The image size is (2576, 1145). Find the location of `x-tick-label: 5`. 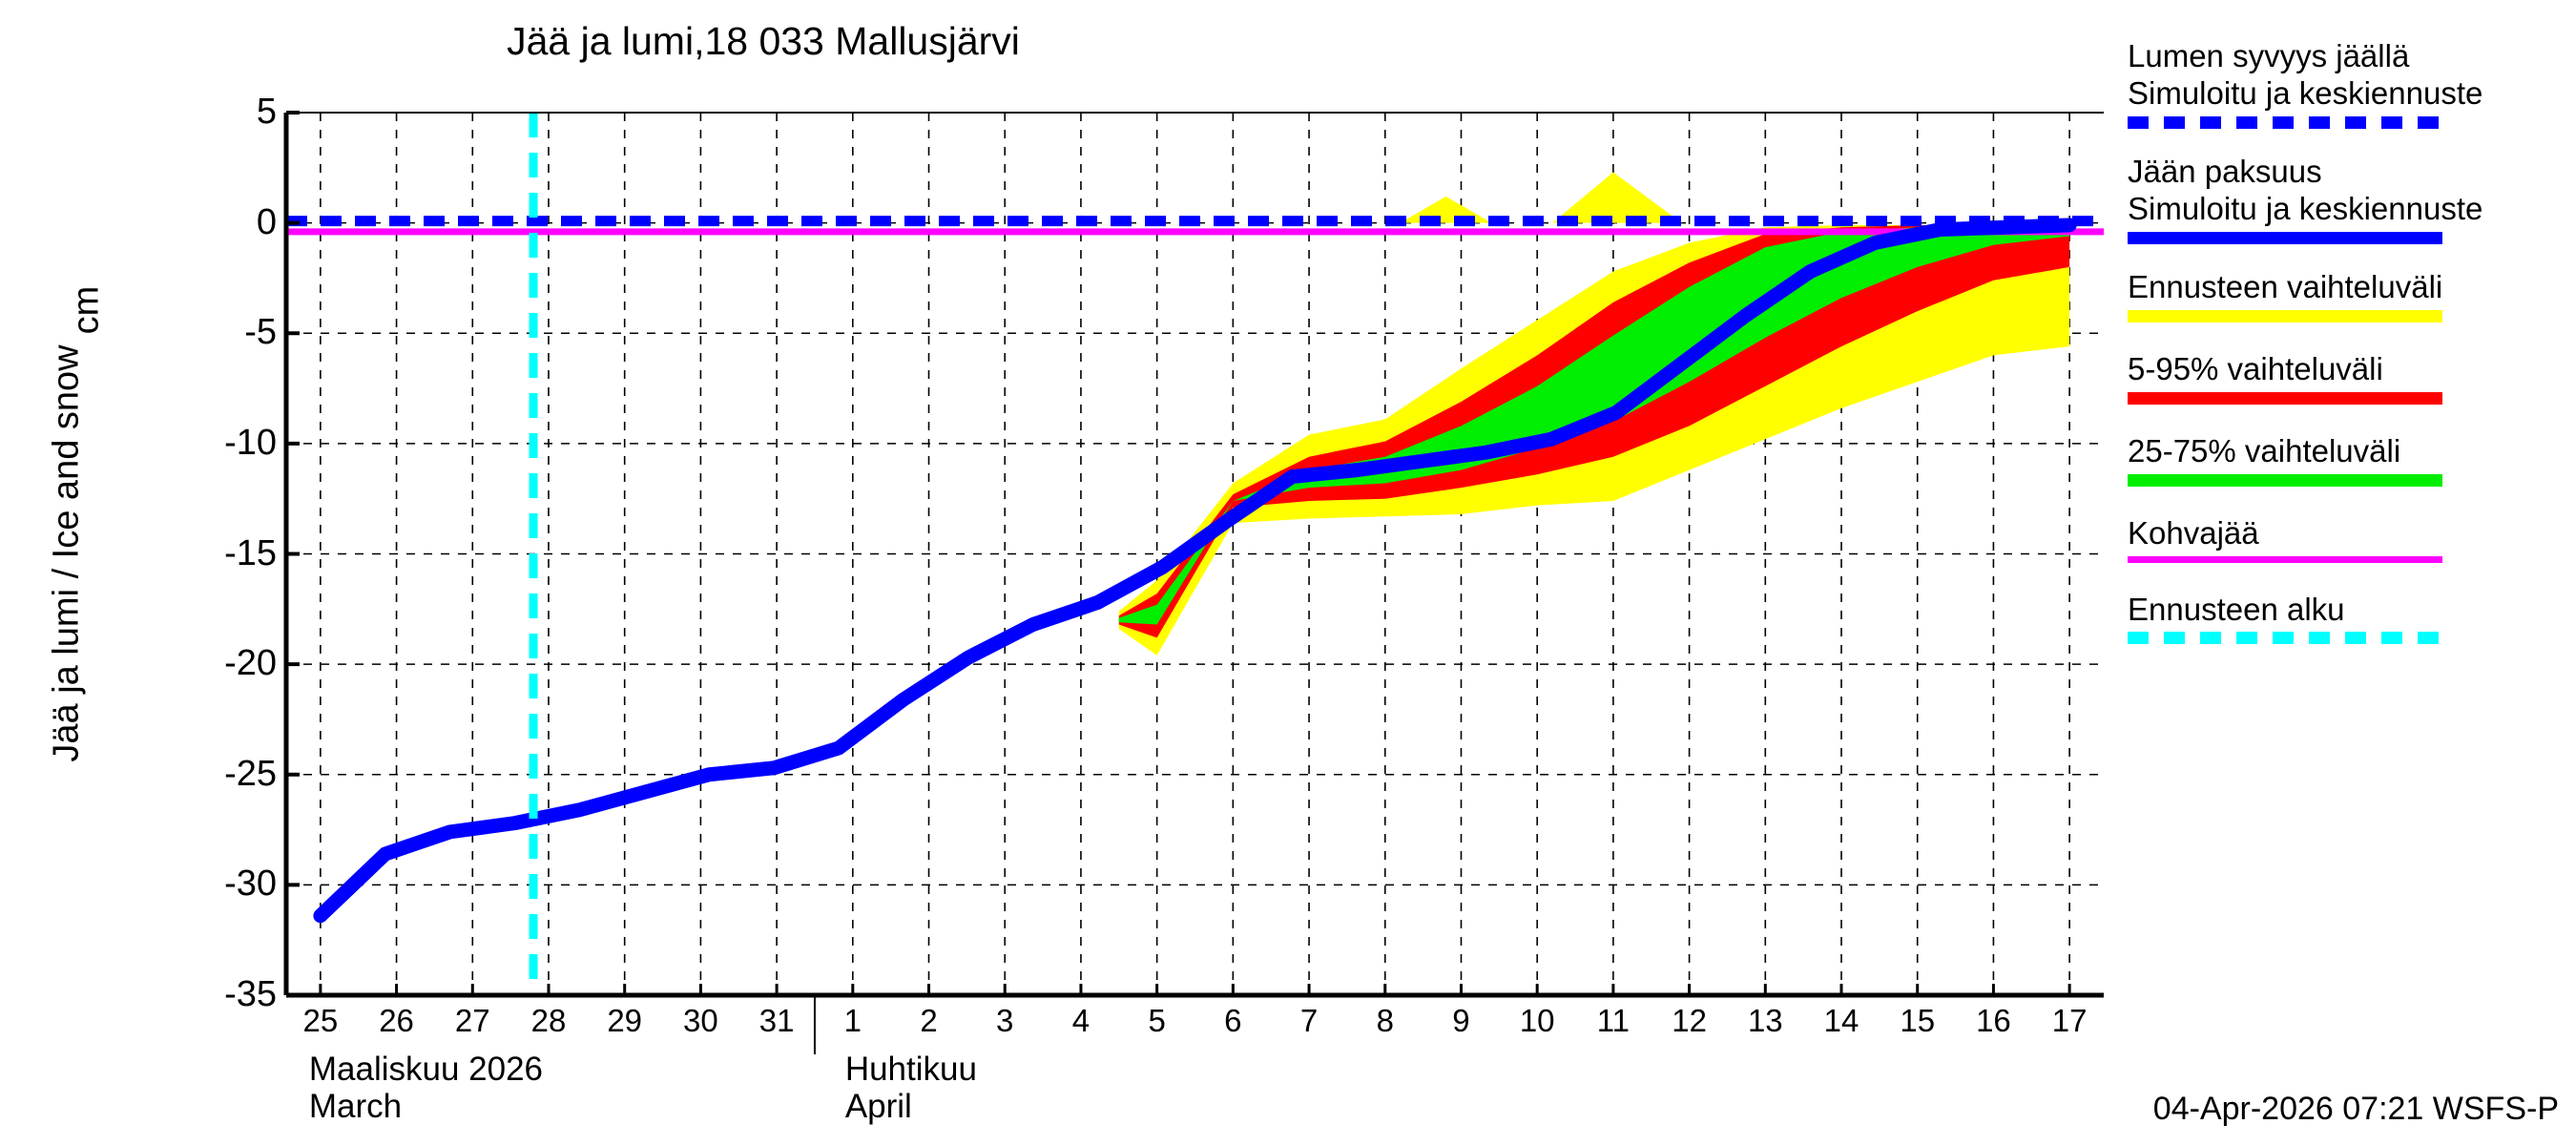

x-tick-label: 5 is located at coordinates (1157, 1021).